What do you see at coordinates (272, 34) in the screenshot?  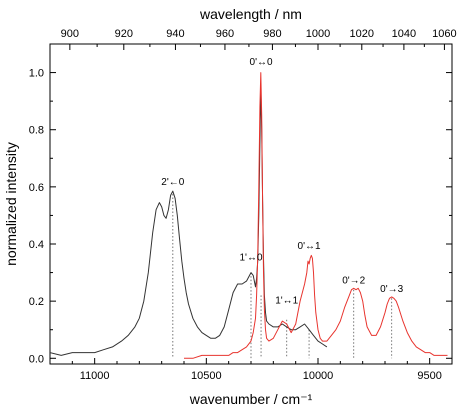 I see `x2-tick-label: 980` at bounding box center [272, 34].